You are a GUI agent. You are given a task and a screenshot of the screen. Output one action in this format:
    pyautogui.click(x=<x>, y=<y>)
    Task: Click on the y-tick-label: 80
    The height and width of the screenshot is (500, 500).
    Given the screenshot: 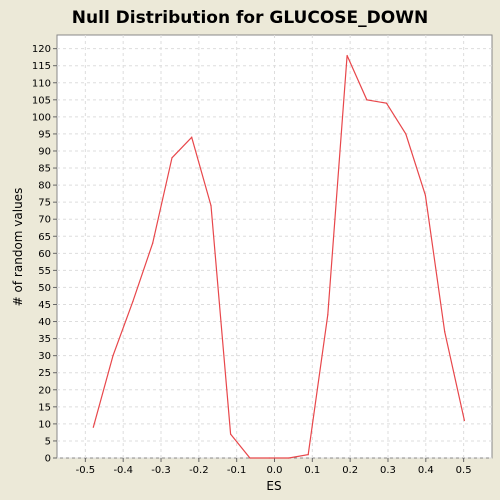 What is the action you would take?
    pyautogui.click(x=44, y=186)
    